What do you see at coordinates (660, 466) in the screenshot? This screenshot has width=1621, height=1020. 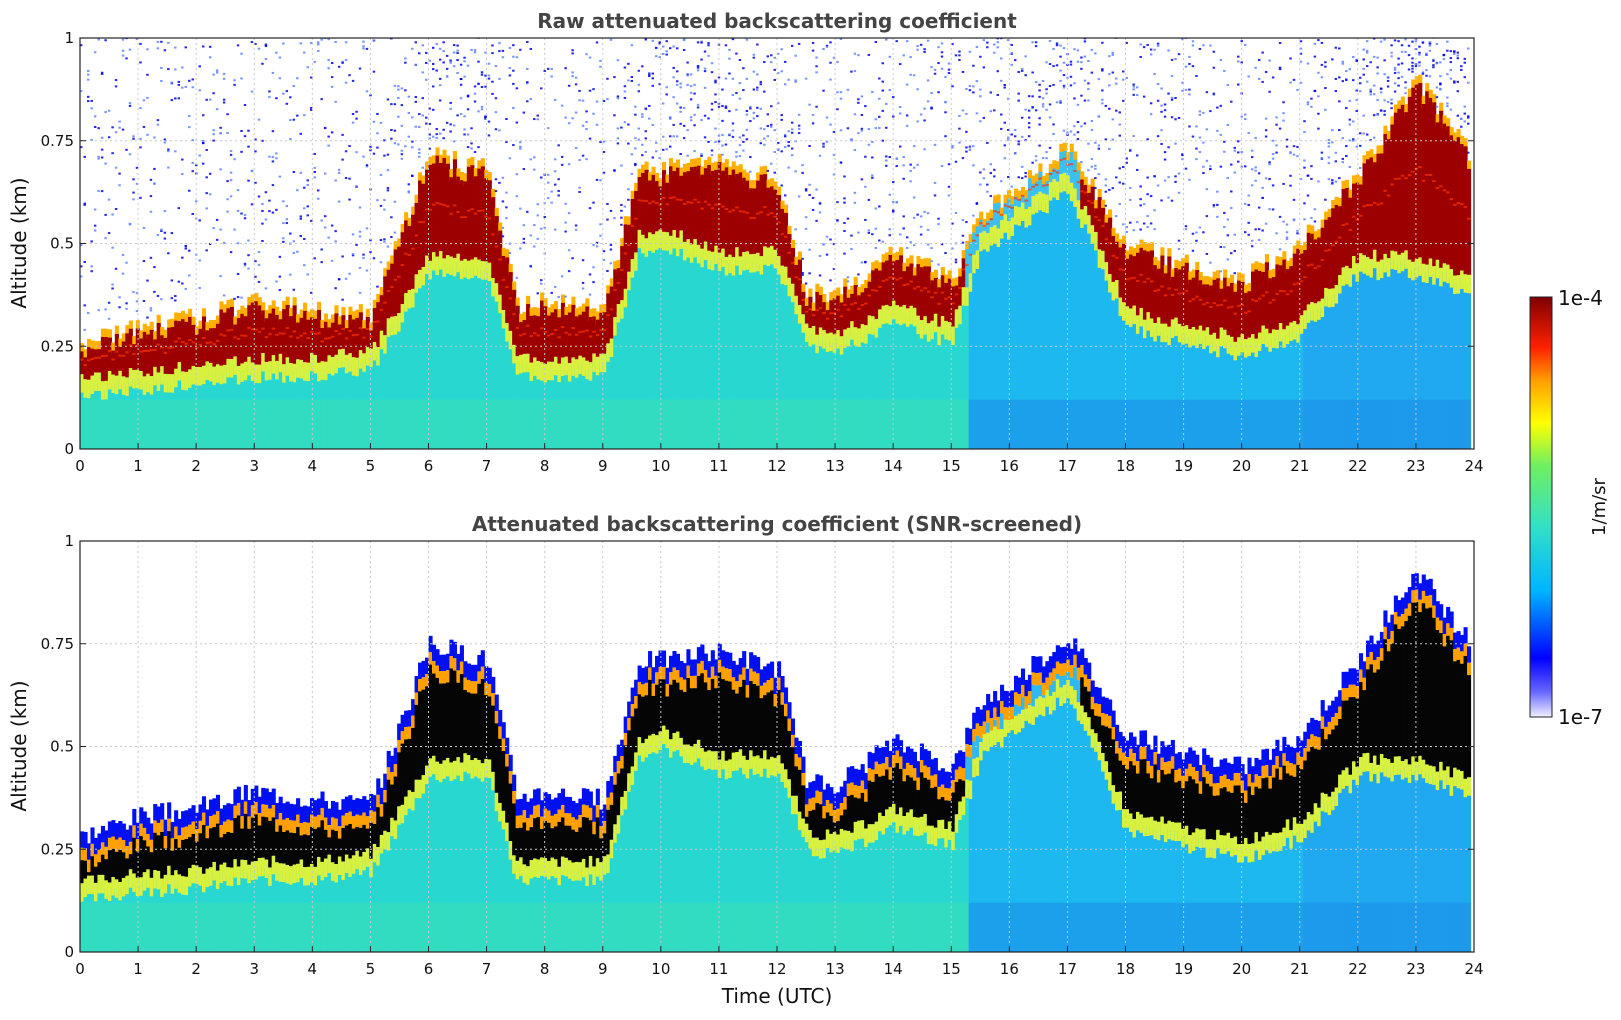 I see `x-tick-label: 10` at bounding box center [660, 466].